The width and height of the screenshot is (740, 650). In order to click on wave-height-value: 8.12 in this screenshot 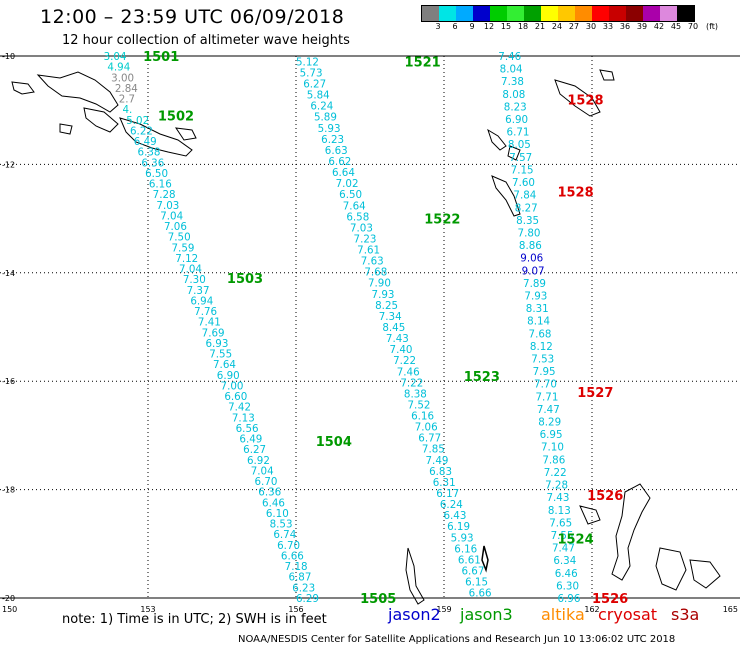, I will do `click(541, 347)`.